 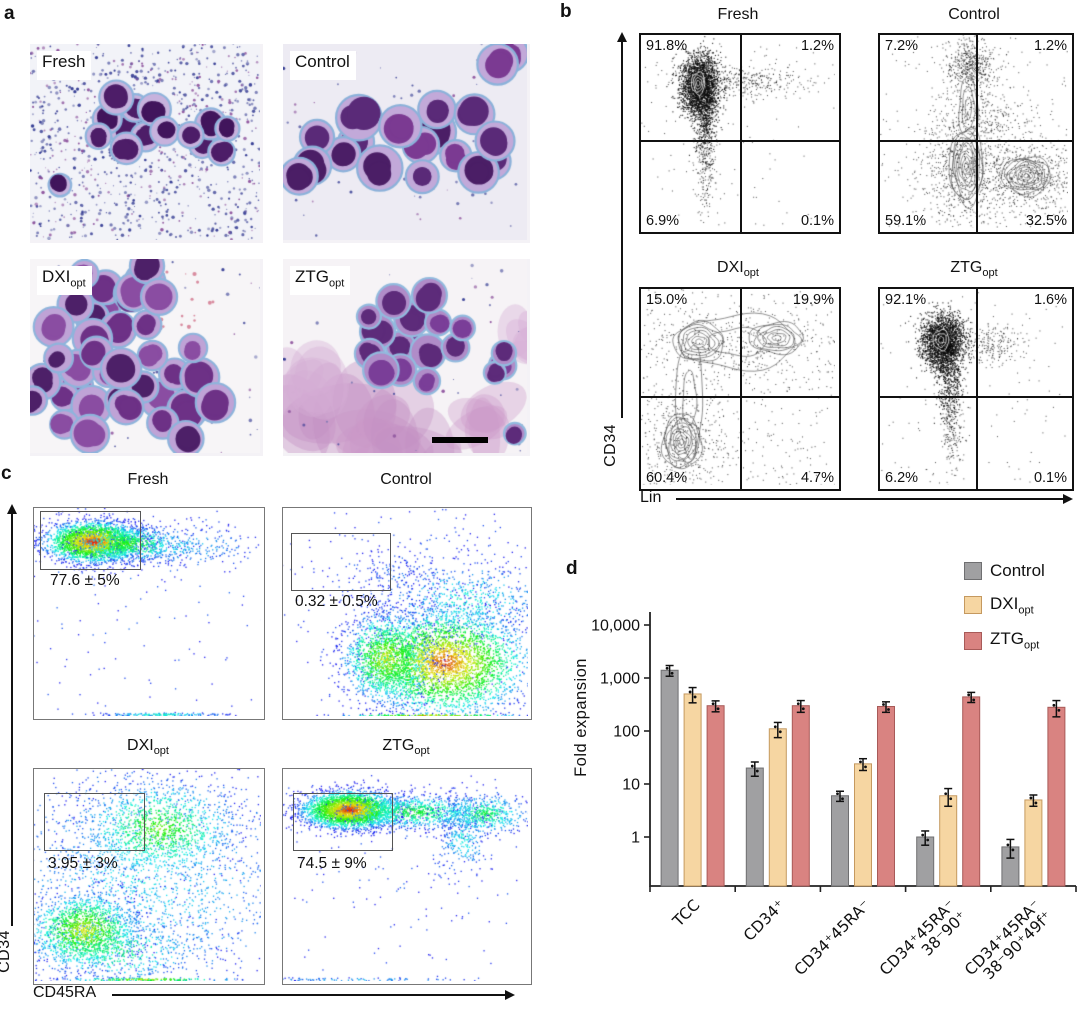 I want to click on d-ytick-label: 1, so click(x=635, y=838).